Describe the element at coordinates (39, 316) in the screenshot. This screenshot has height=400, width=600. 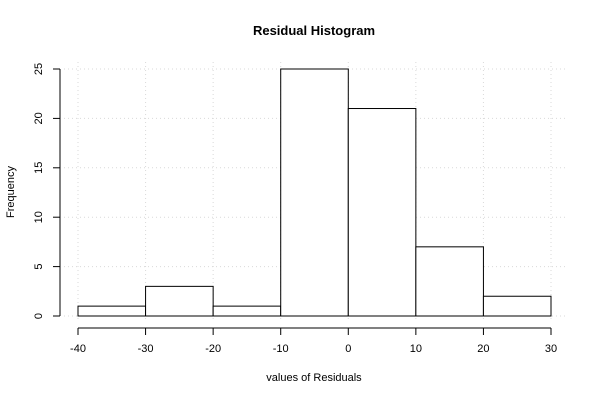
I see `y-tick-label: 0` at that location.